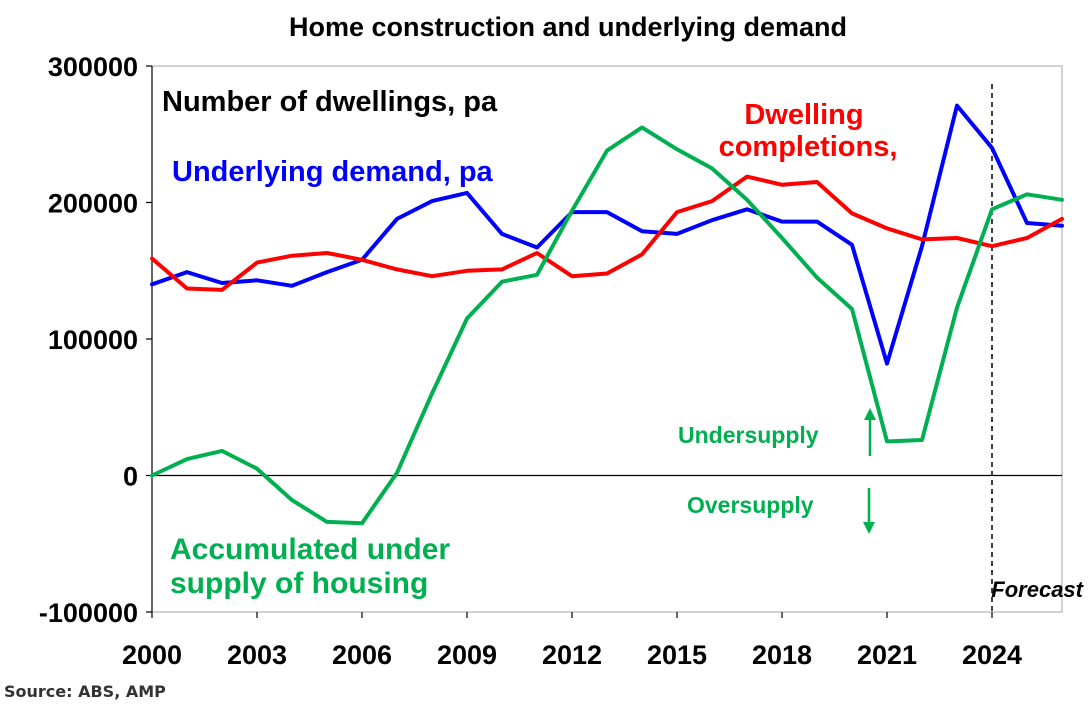 The image size is (1092, 704). Describe the element at coordinates (85, 691) in the screenshot. I see `source-note: Source: ABS, AMP` at that location.